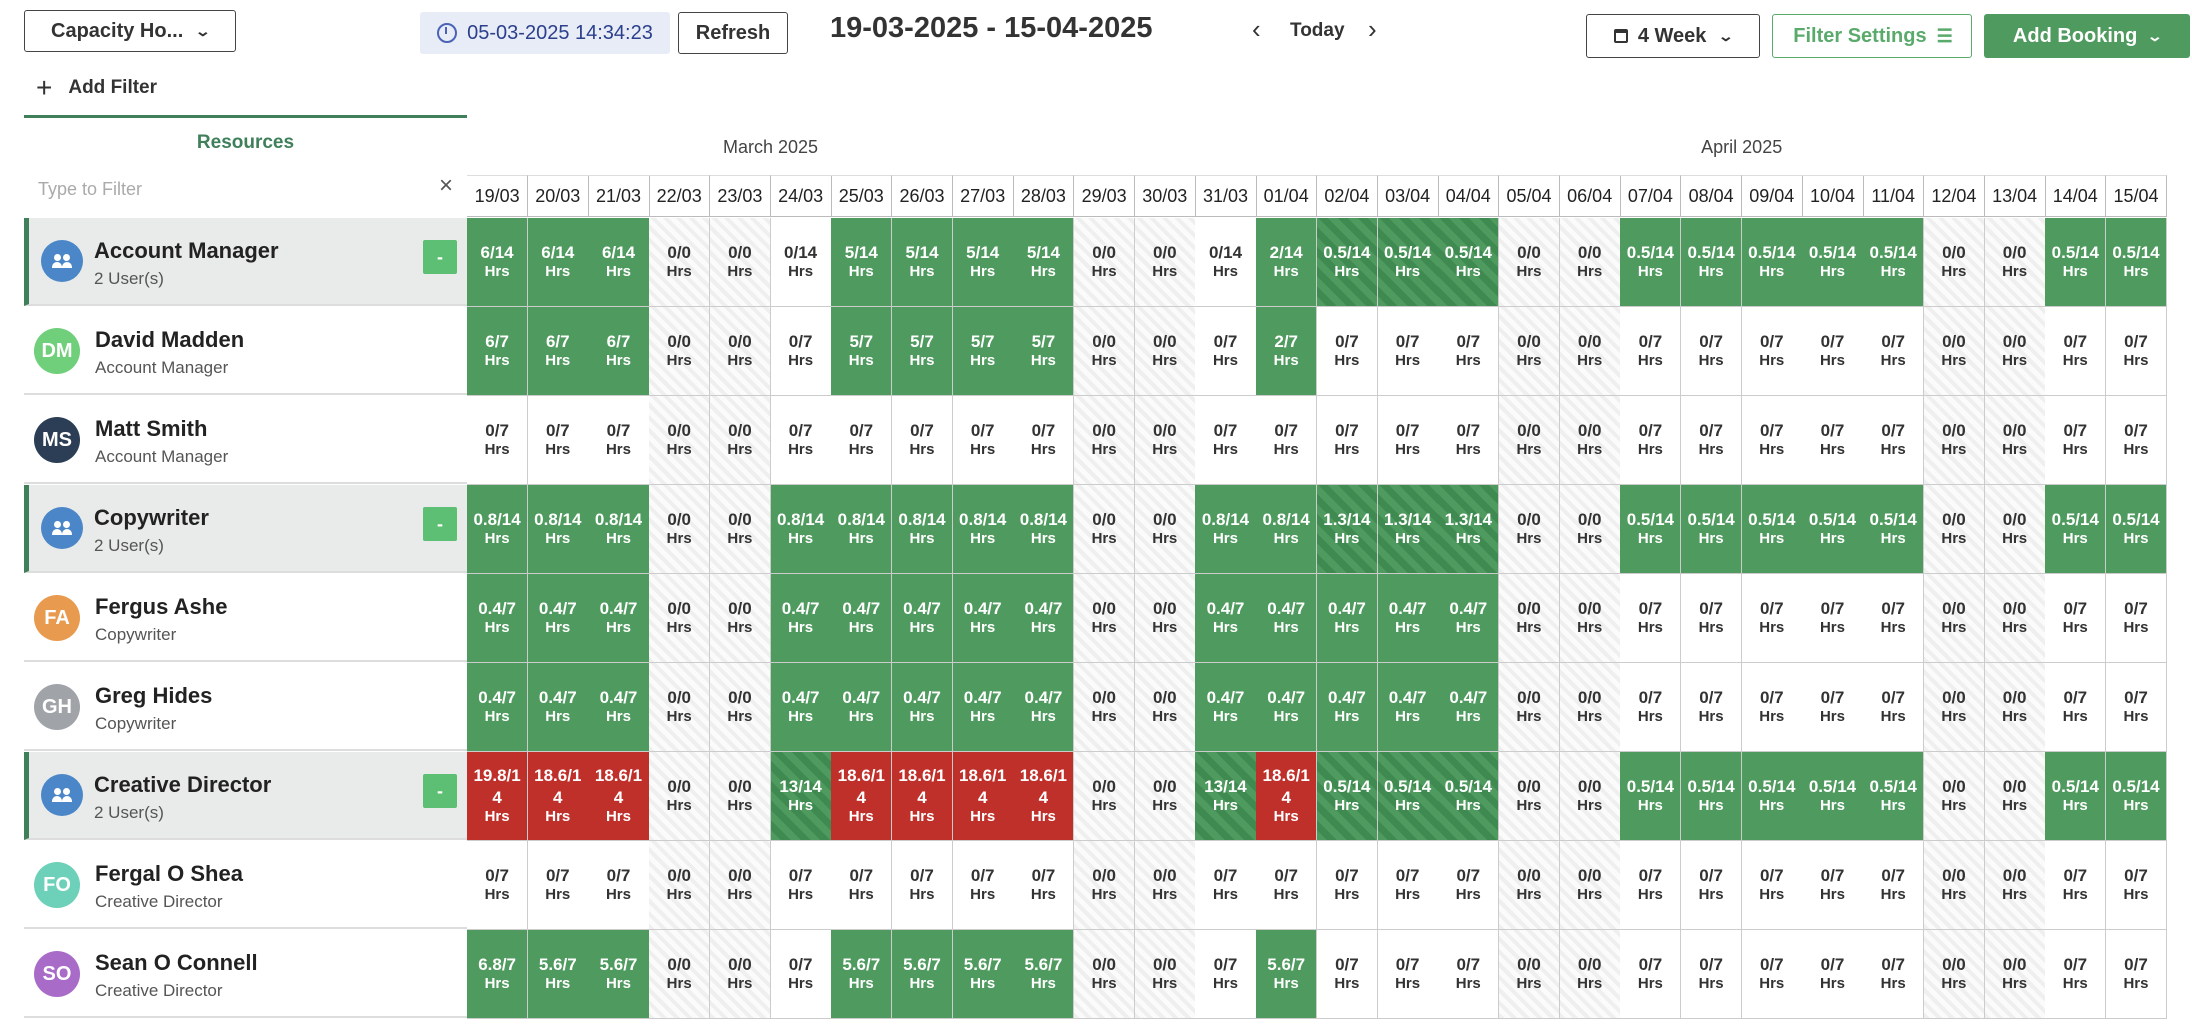 The height and width of the screenshot is (1034, 2192). I want to click on resource-group-row: Account Manager 2 User(s) -, so click(245, 262).